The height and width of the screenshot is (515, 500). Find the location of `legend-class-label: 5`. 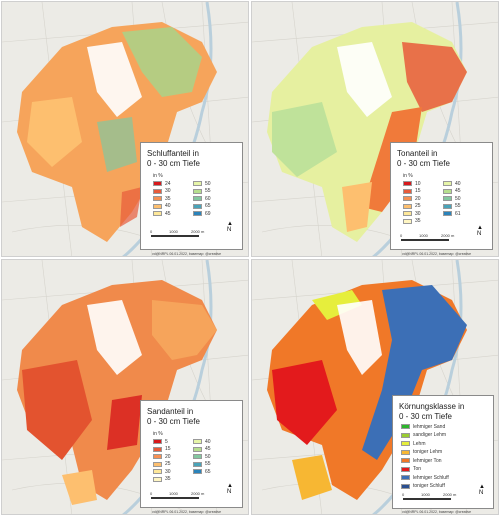

legend-class-label: 5 is located at coordinates (166, 441).